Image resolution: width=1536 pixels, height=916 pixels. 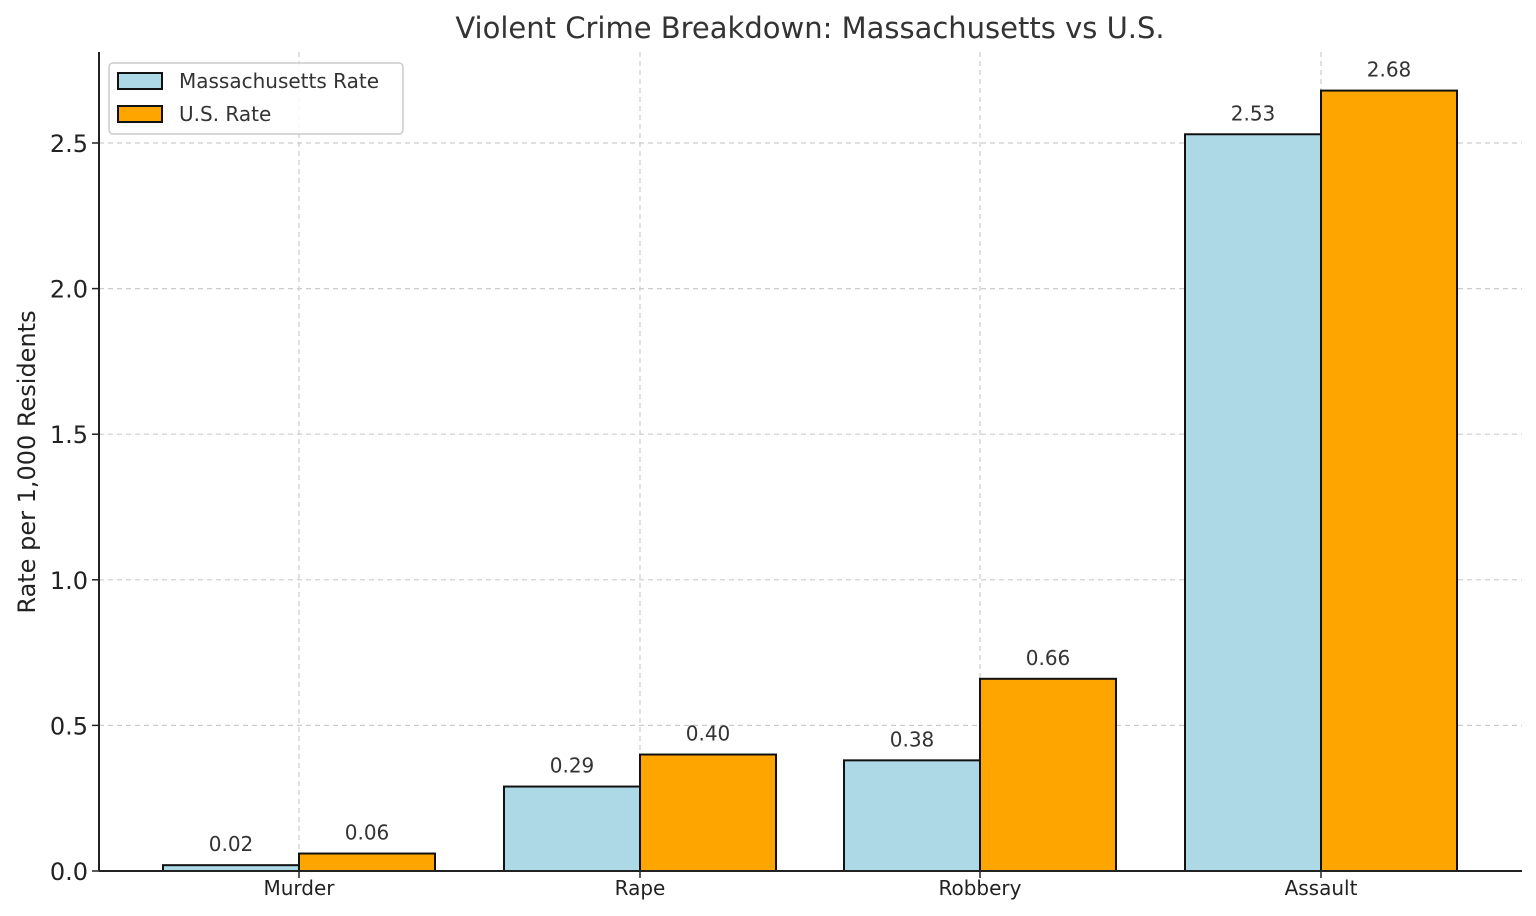 I want to click on bar-value-label: 2.53, so click(x=1253, y=113).